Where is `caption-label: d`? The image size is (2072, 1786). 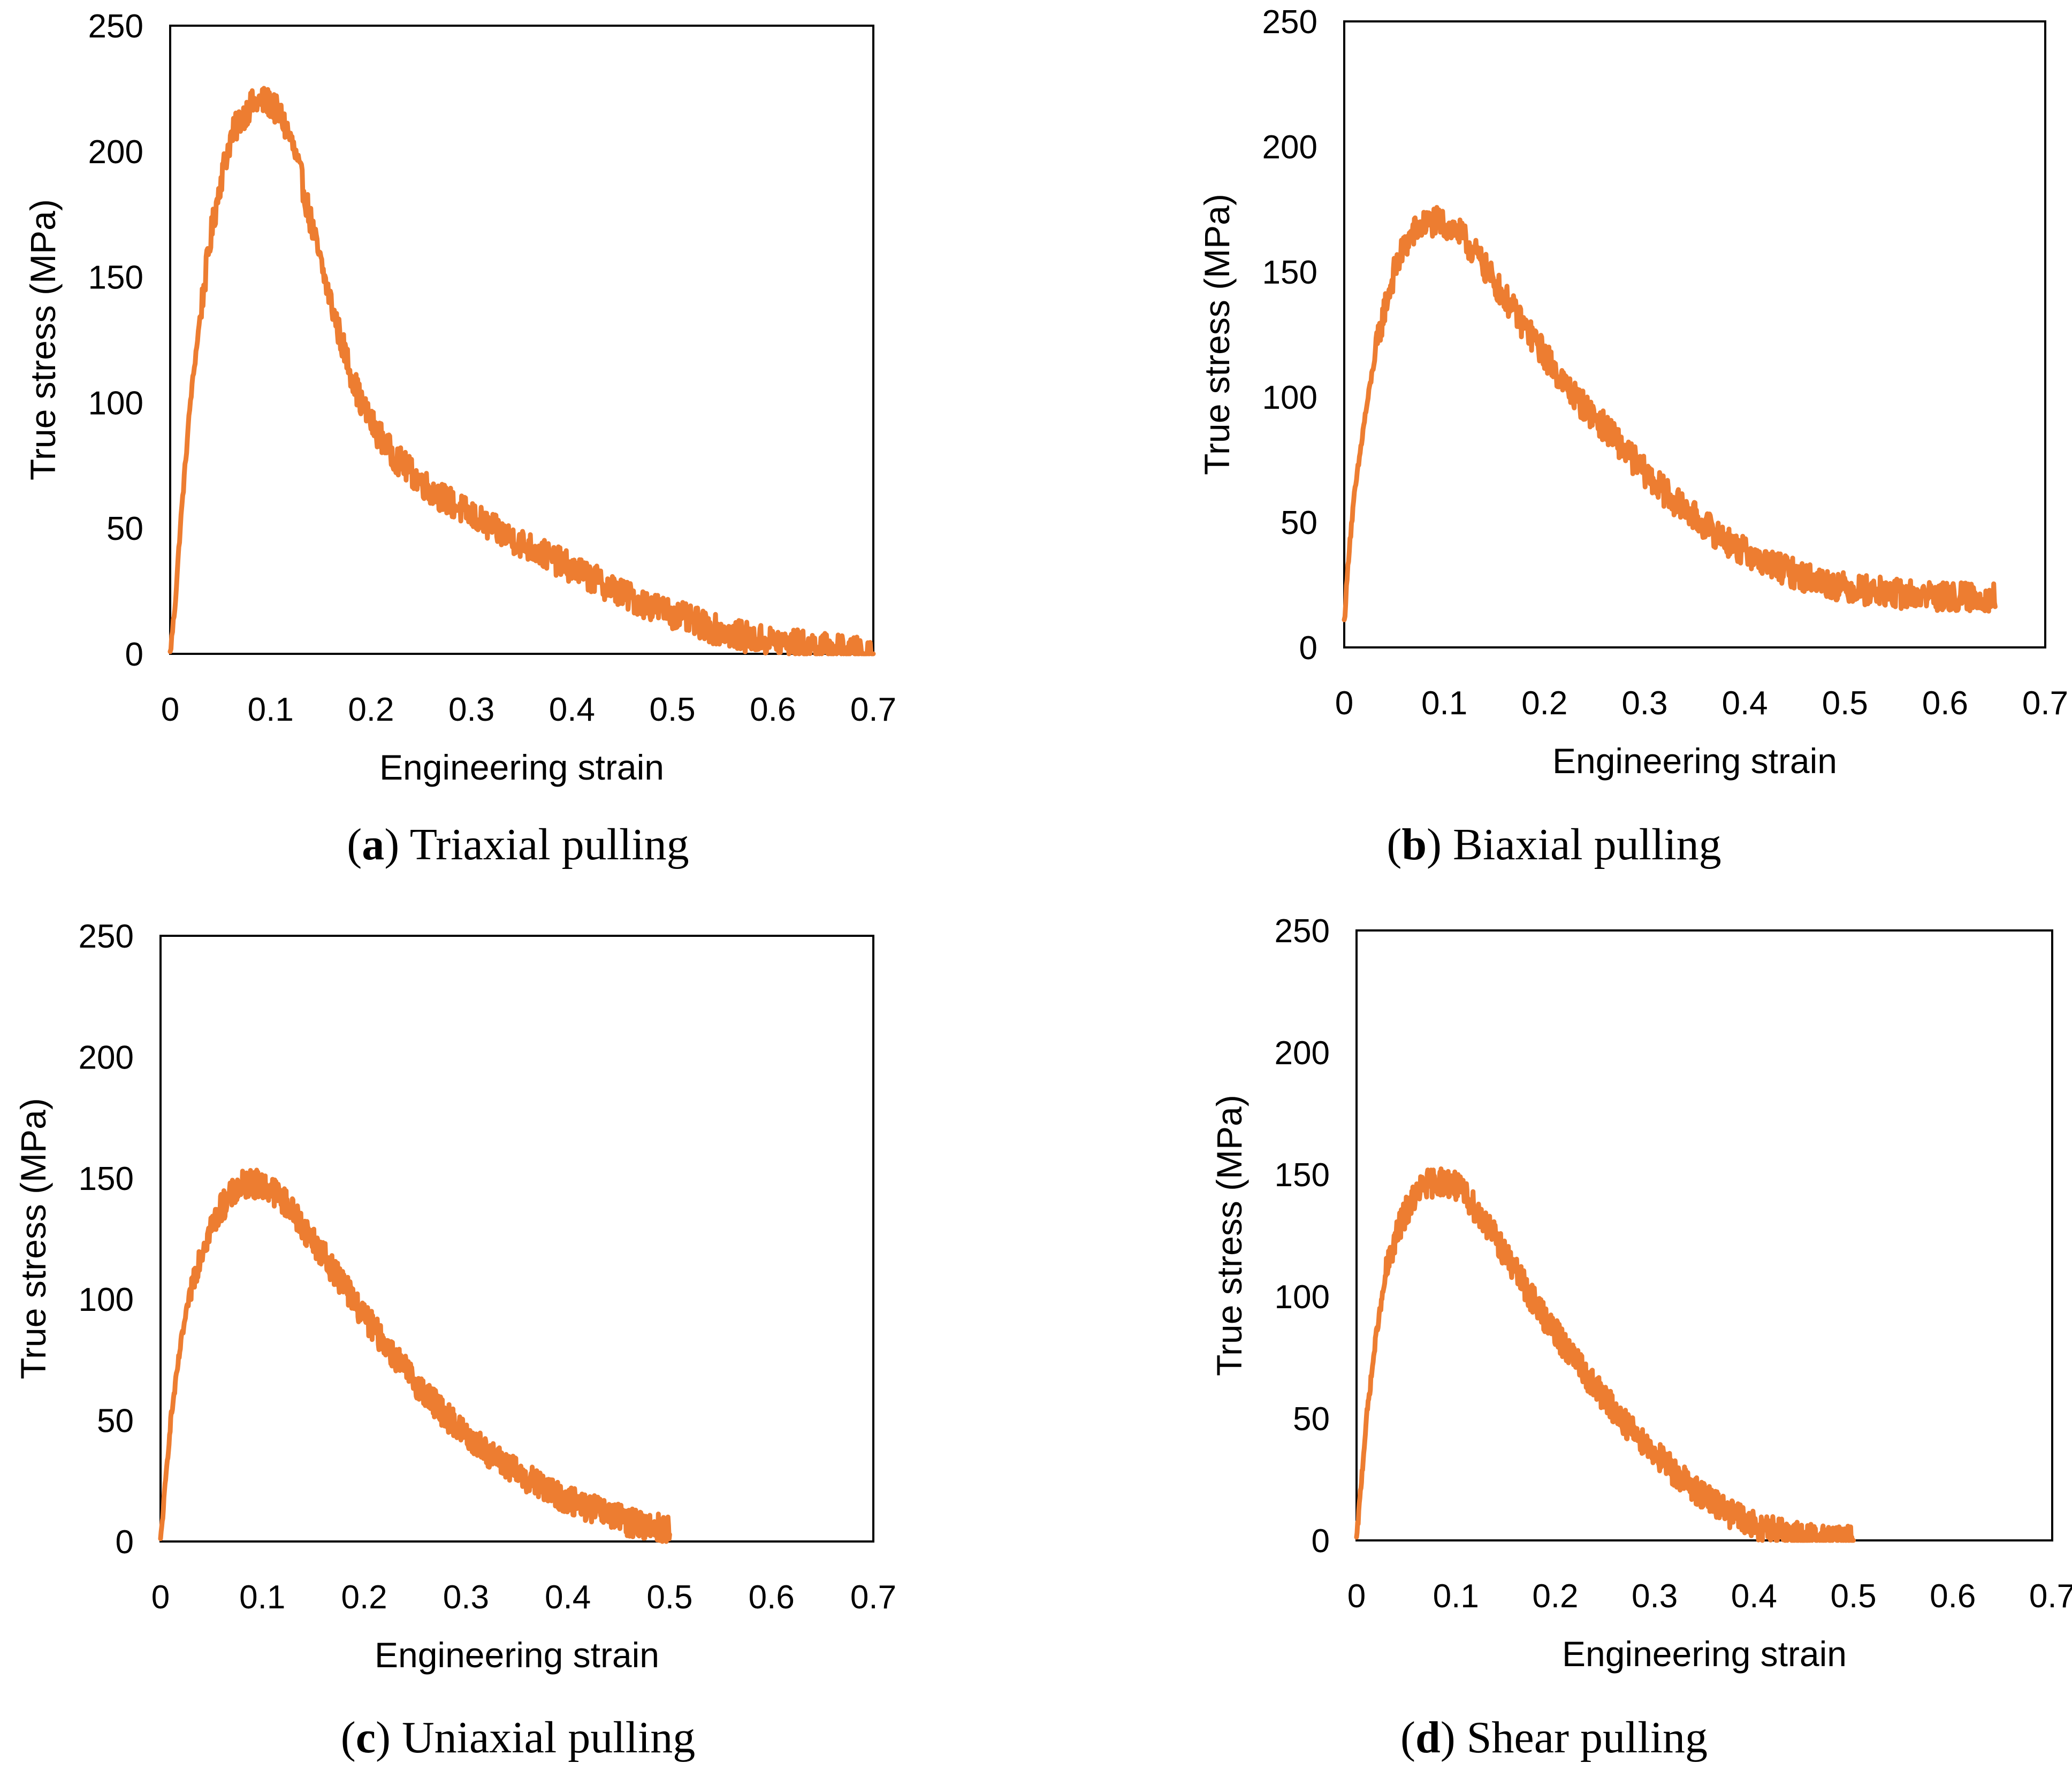 caption-label: d is located at coordinates (1428, 1737).